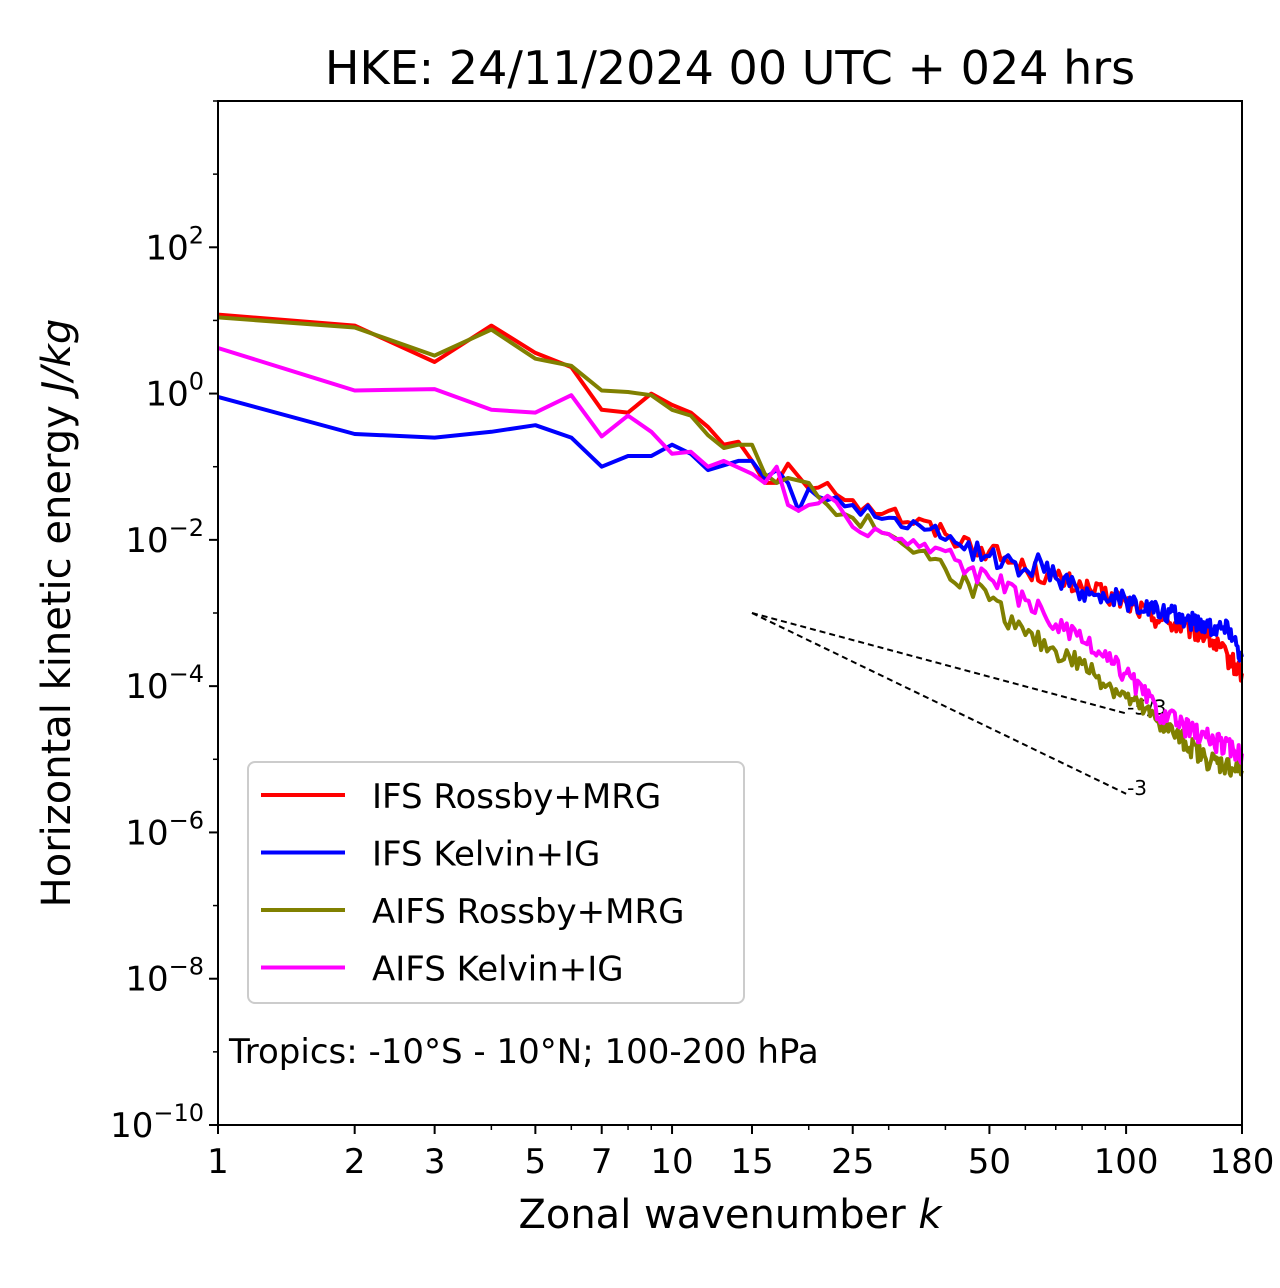 The image size is (1280, 1288). I want to click on y-tick-label: 10⁻⁴, so click(164, 683).